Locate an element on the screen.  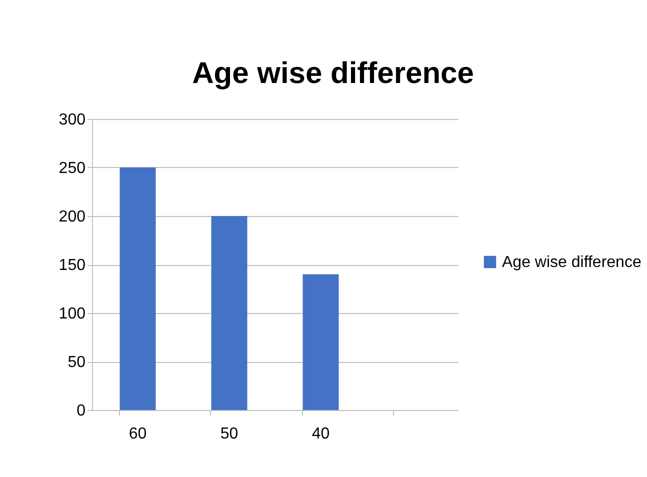
x-tick-label: 40 is located at coordinates (321, 434).